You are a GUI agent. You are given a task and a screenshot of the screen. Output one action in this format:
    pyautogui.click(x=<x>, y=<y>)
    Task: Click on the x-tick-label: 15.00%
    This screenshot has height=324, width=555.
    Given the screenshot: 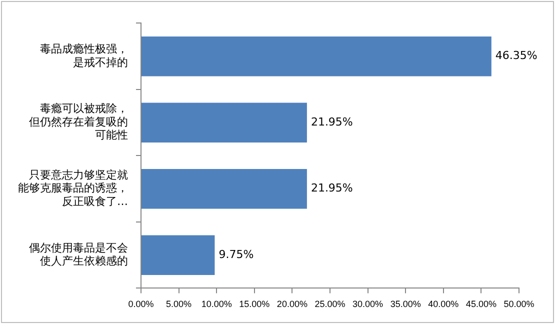 What is the action you would take?
    pyautogui.click(x=254, y=304)
    